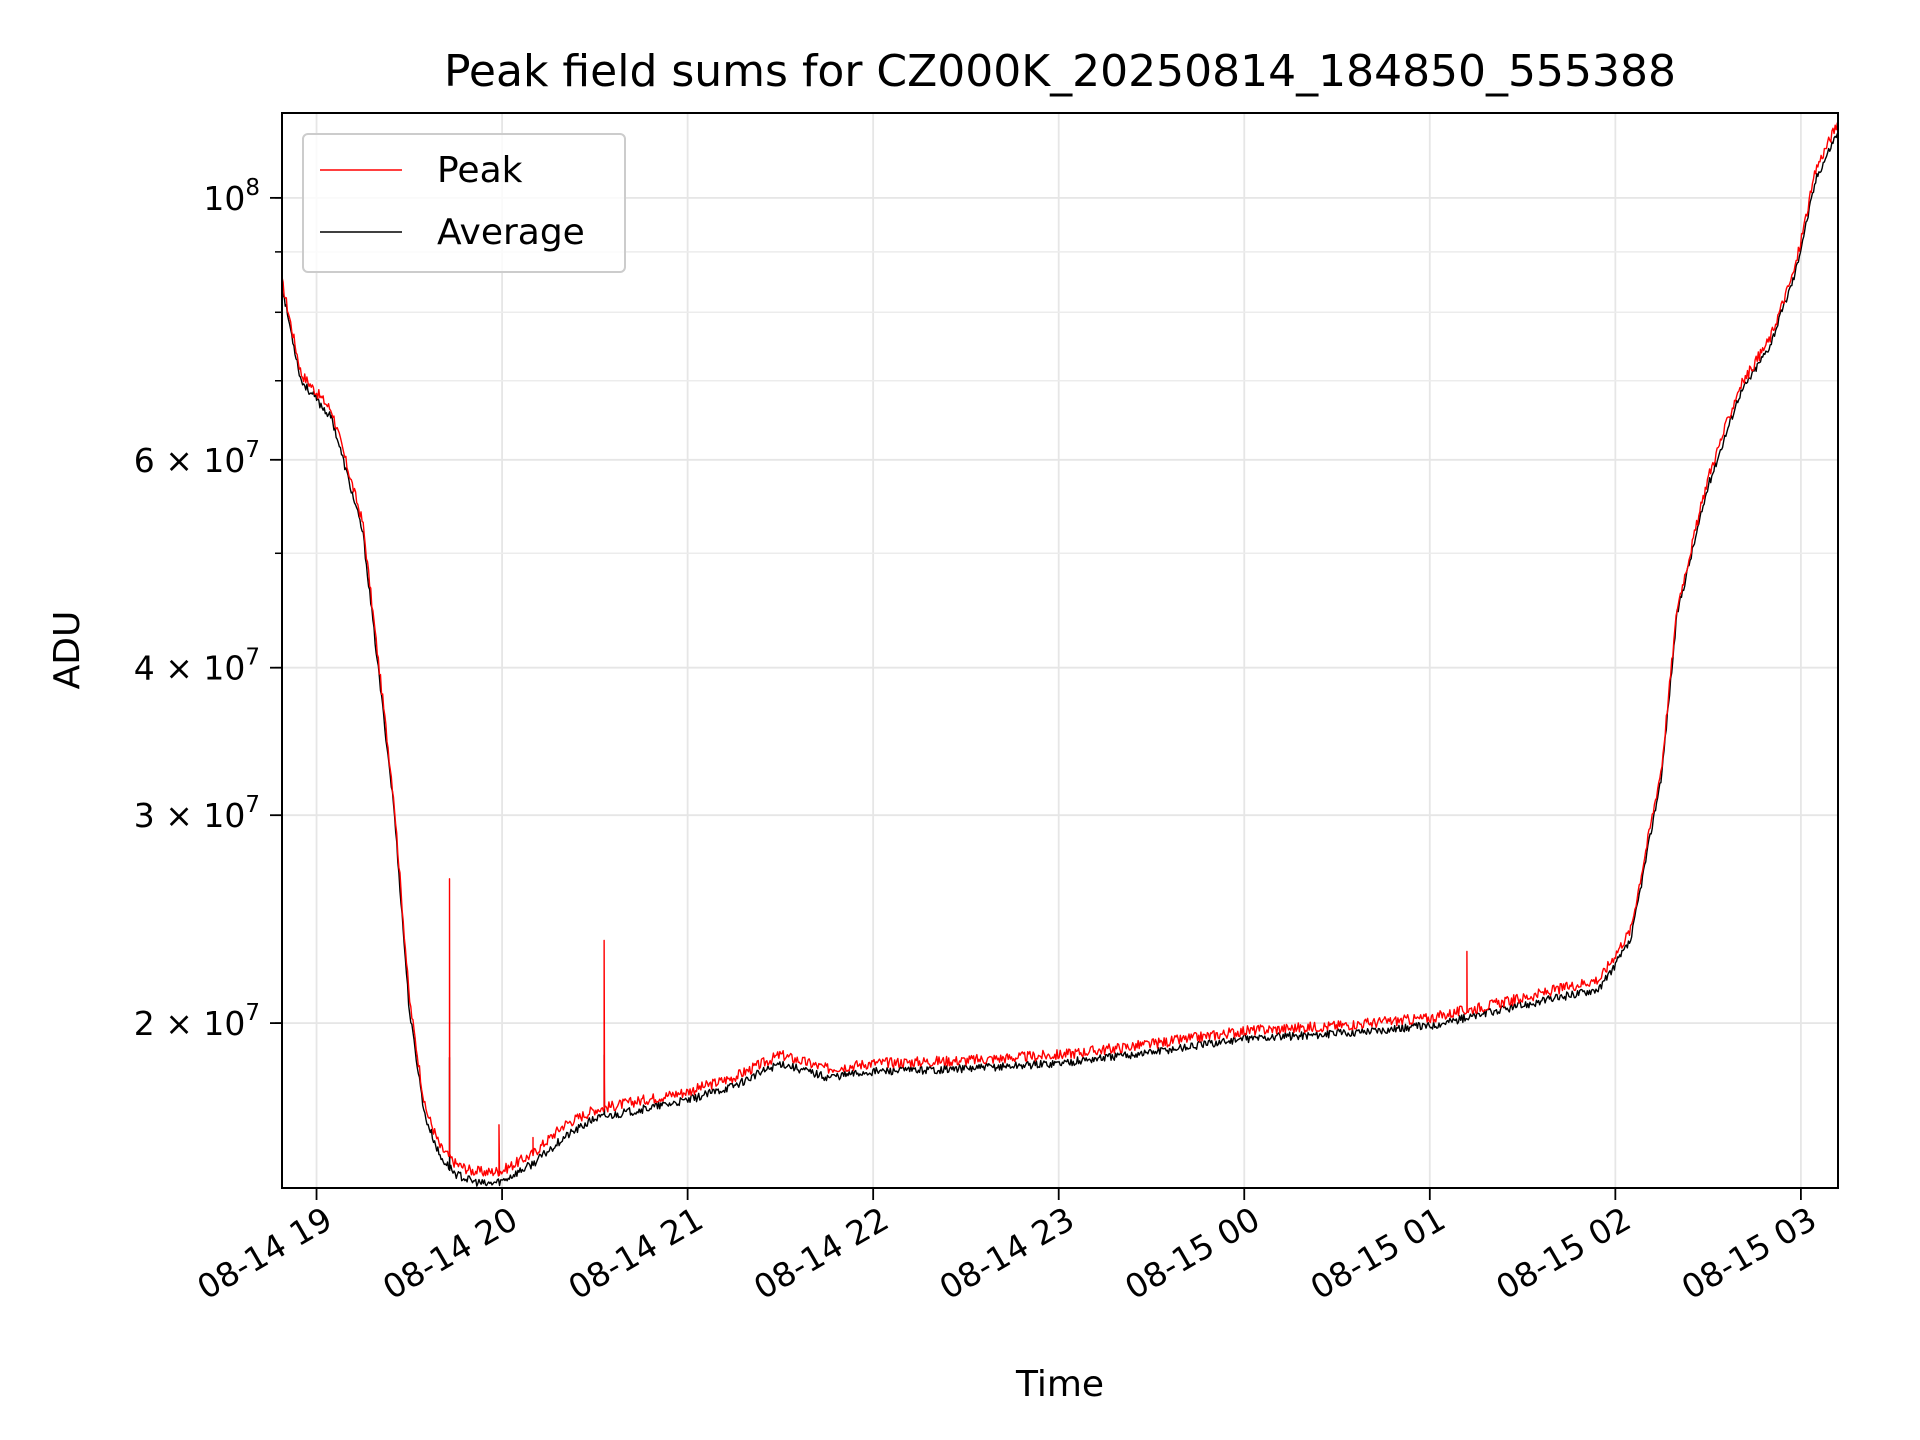 The image size is (1920, 1440). Describe the element at coordinates (197, 813) in the screenshot. I see `y-tick-label: 3 × 107` at that location.